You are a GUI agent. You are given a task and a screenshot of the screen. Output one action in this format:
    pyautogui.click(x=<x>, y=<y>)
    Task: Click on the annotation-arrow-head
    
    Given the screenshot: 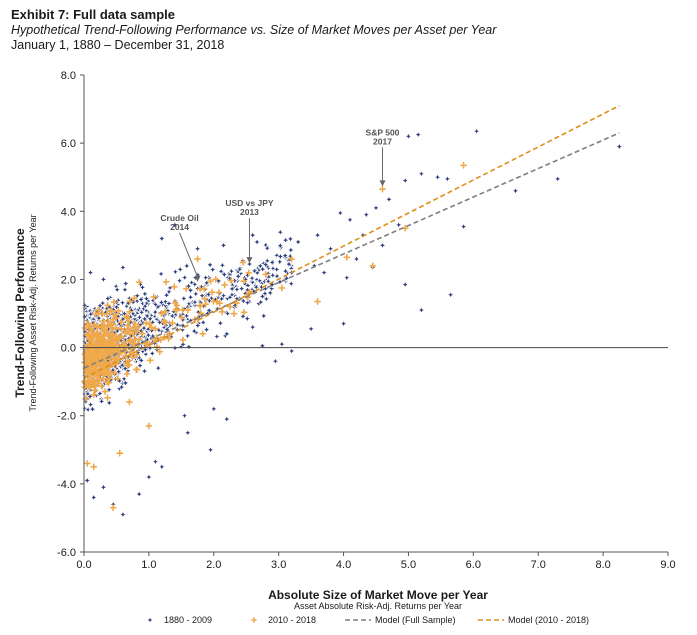 What is the action you would take?
    pyautogui.click(x=249, y=260)
    